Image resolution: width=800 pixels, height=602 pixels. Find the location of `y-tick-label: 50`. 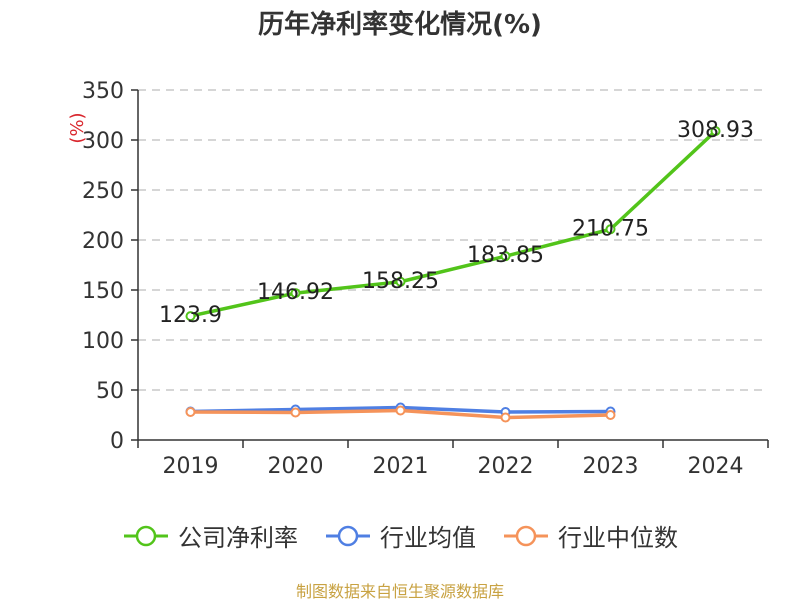

y-tick-label: 50 is located at coordinates (110, 391).